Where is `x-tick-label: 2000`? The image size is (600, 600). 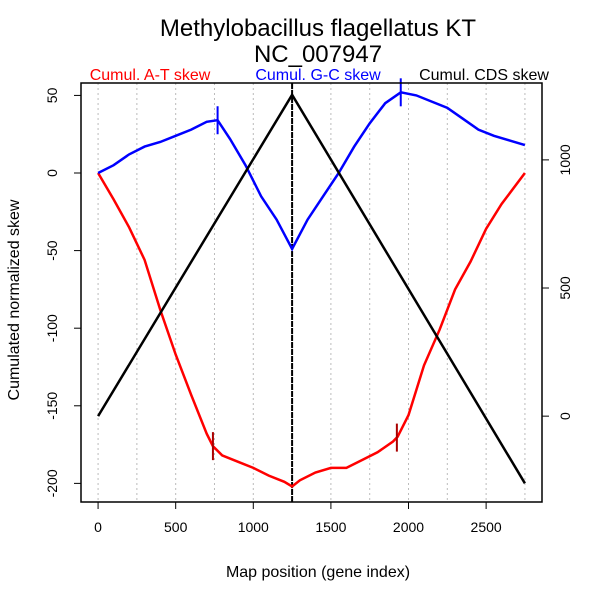 x-tick-label: 2000 is located at coordinates (408, 527).